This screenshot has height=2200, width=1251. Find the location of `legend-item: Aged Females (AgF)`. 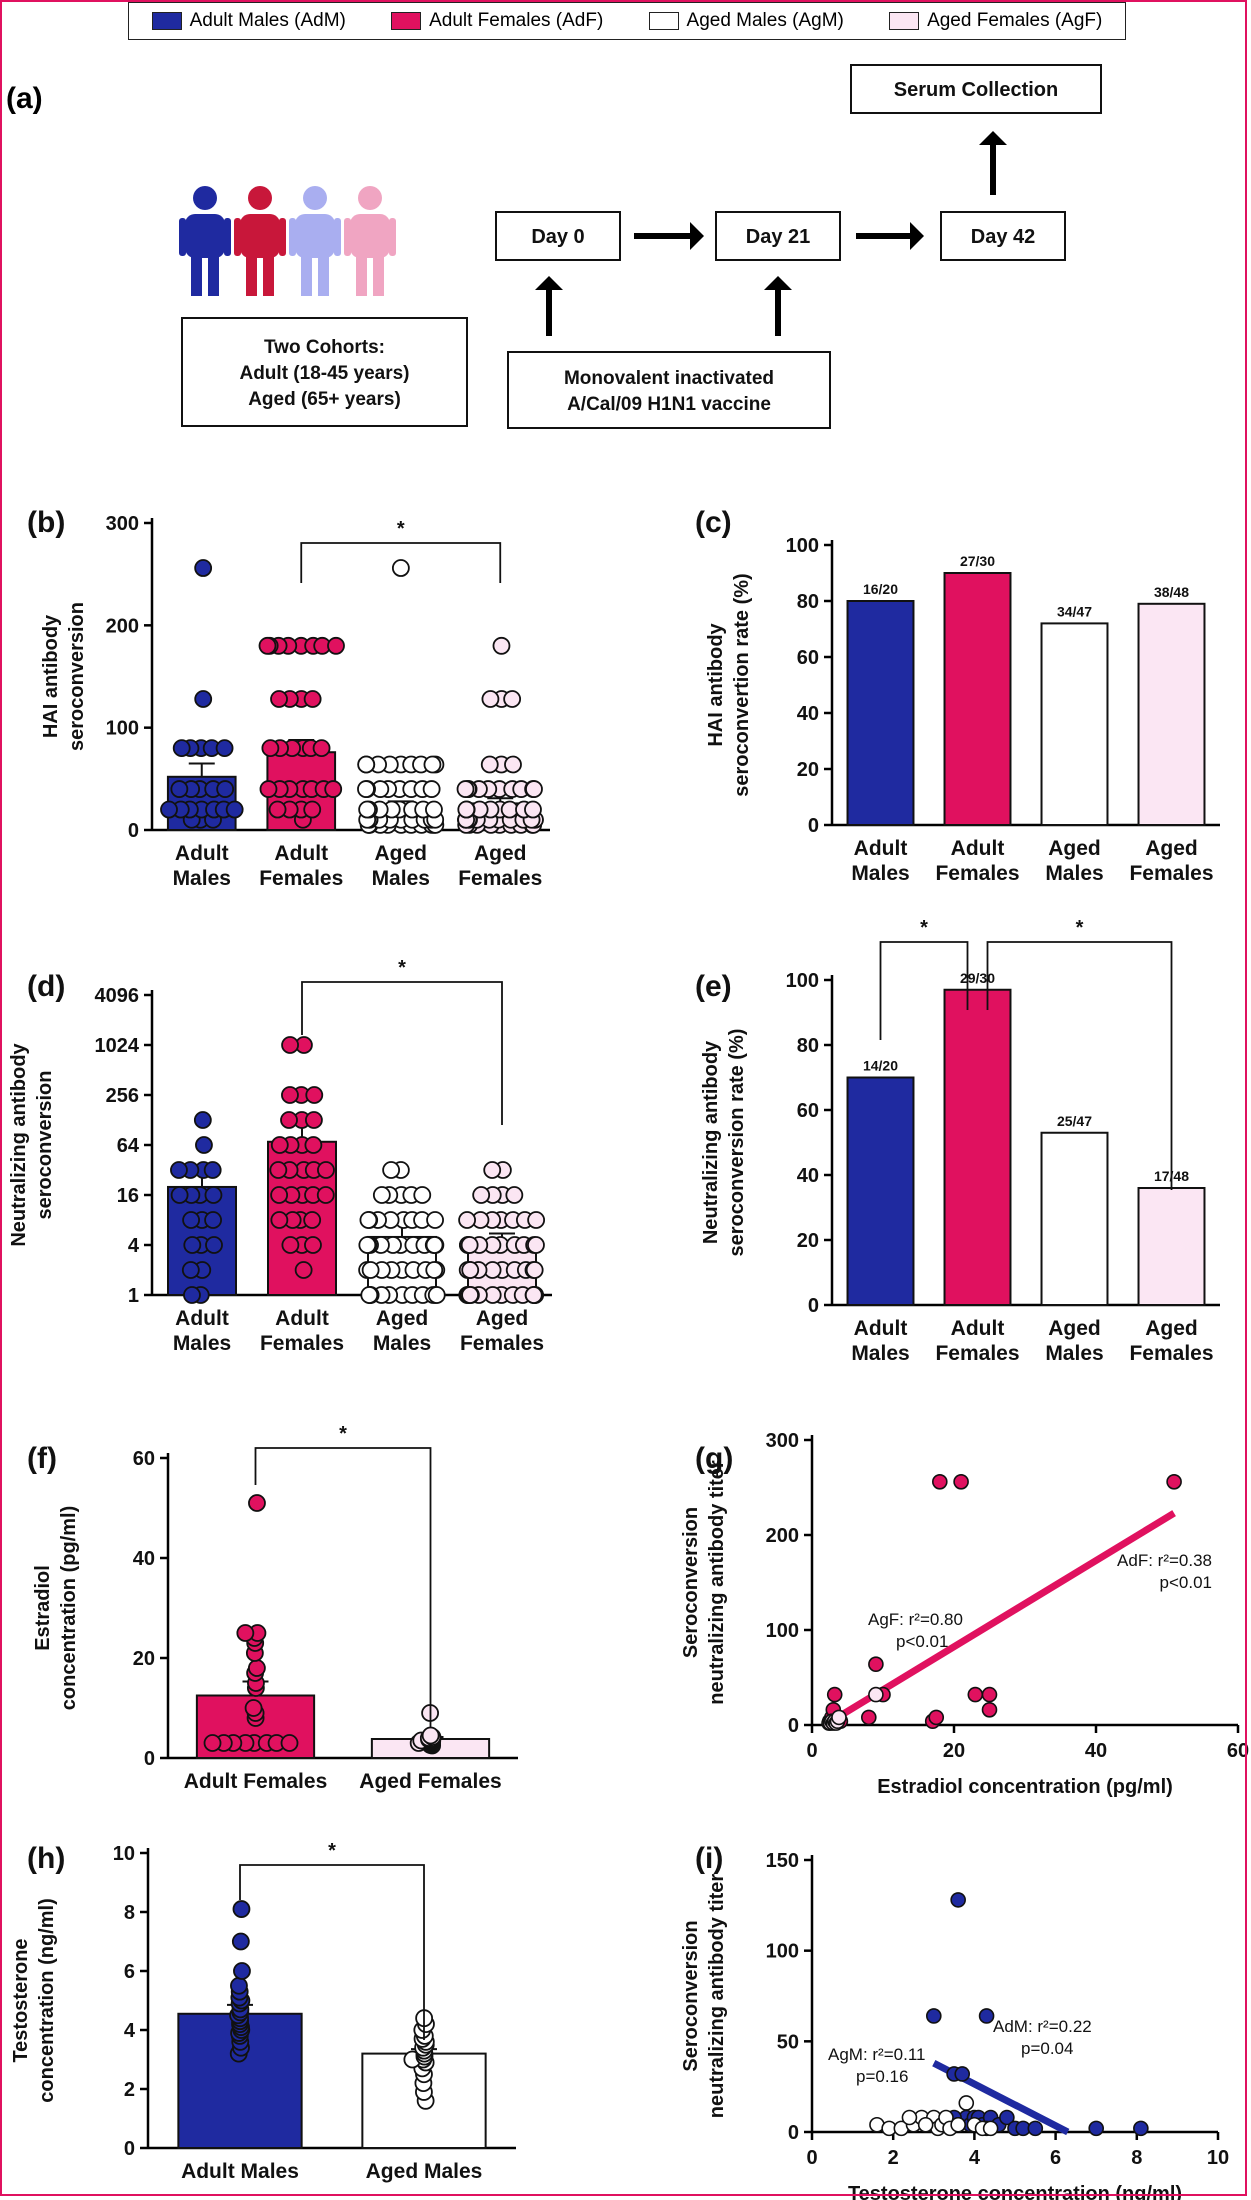

legend-item: Aged Females (AgF) is located at coordinates (995, 21).